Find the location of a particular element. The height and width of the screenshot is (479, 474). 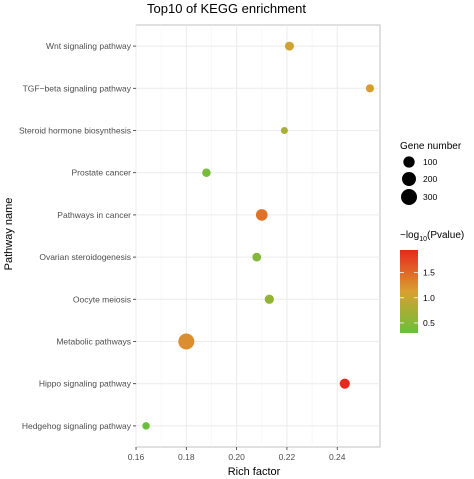

y-tick-label: Oocyte meiosis is located at coordinates (102, 299).